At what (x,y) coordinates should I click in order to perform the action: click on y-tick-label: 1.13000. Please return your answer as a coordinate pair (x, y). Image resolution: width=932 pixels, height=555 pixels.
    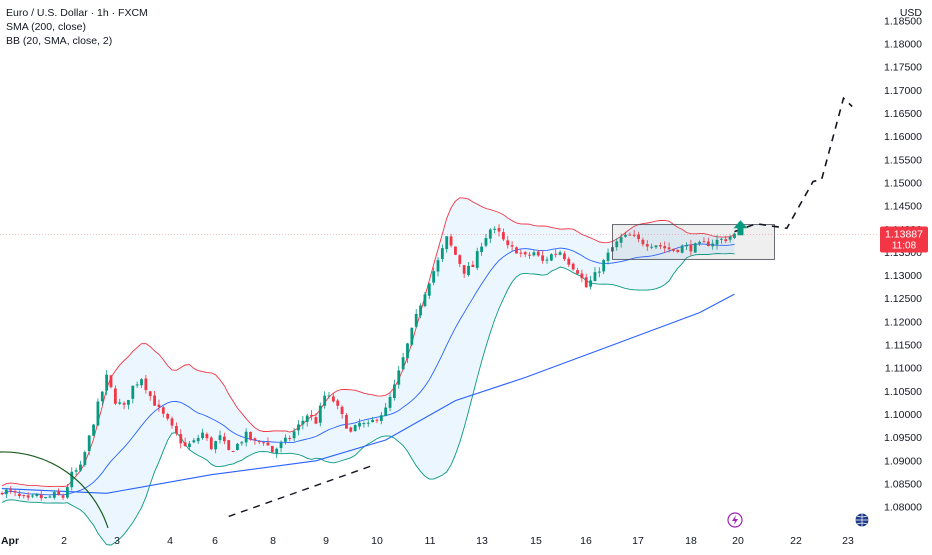
    Looking at the image, I should click on (903, 276).